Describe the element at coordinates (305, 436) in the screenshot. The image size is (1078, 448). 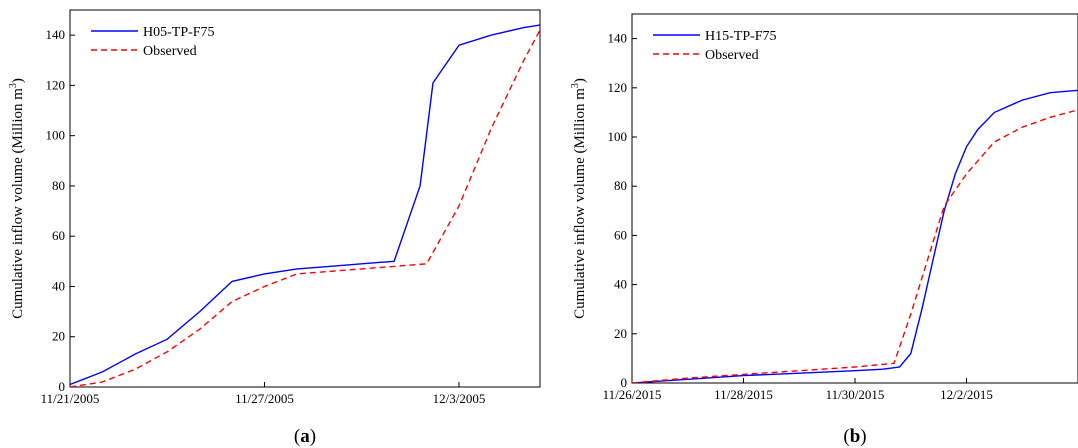
I see `panel-label: (a)` at that location.